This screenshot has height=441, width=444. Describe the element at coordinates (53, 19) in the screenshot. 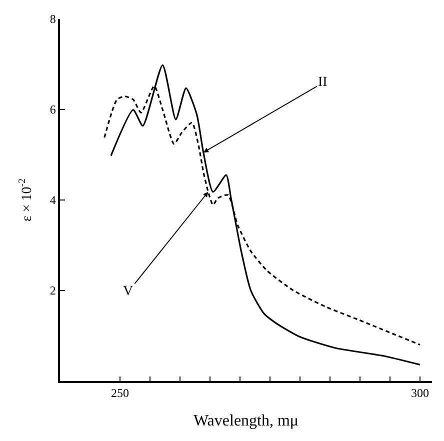

I see `y-tick-label: 8` at that location.